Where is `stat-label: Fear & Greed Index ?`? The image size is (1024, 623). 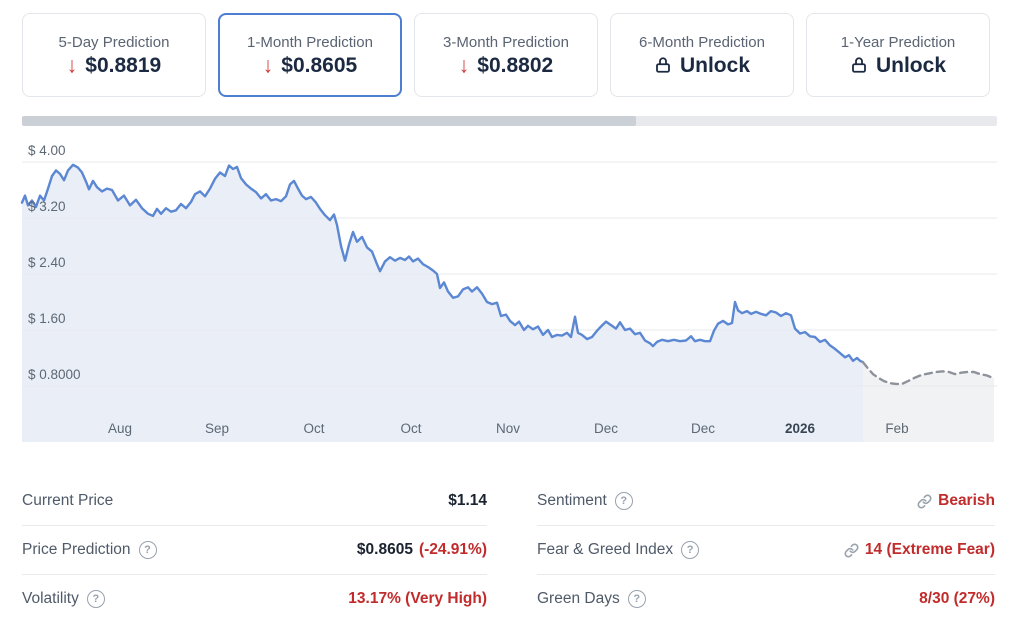 stat-label: Fear & Greed Index ? is located at coordinates (618, 550).